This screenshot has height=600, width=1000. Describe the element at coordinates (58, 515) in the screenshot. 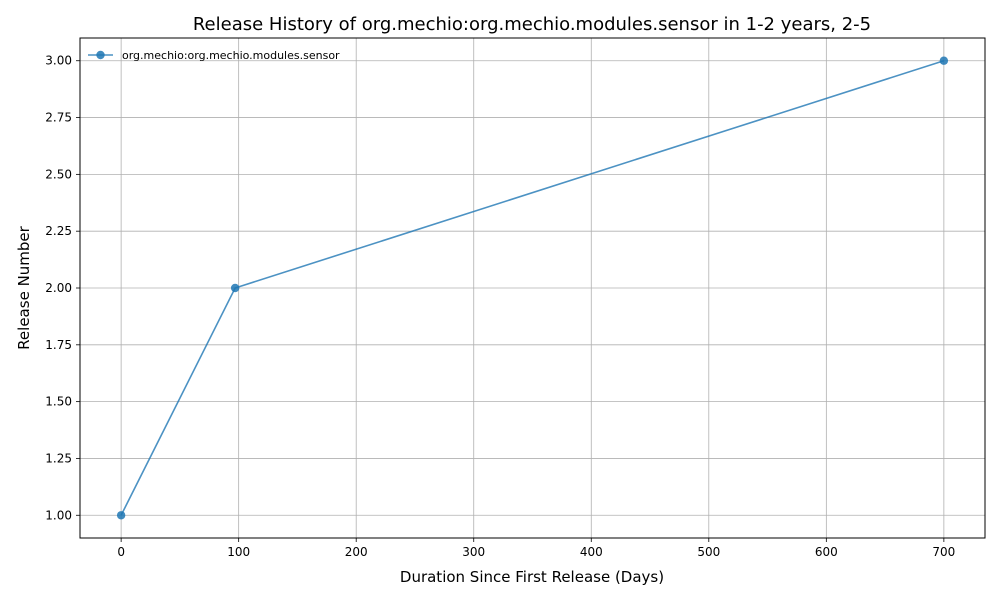

I see `y-tick-label: 1.00` at that location.